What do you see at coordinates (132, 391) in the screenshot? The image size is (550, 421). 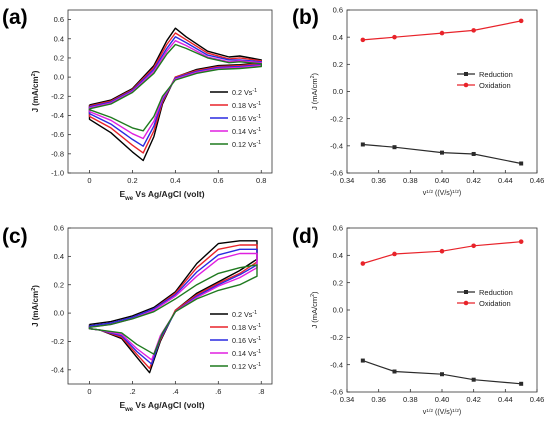 I see `x-tick-label: .2` at bounding box center [132, 391].